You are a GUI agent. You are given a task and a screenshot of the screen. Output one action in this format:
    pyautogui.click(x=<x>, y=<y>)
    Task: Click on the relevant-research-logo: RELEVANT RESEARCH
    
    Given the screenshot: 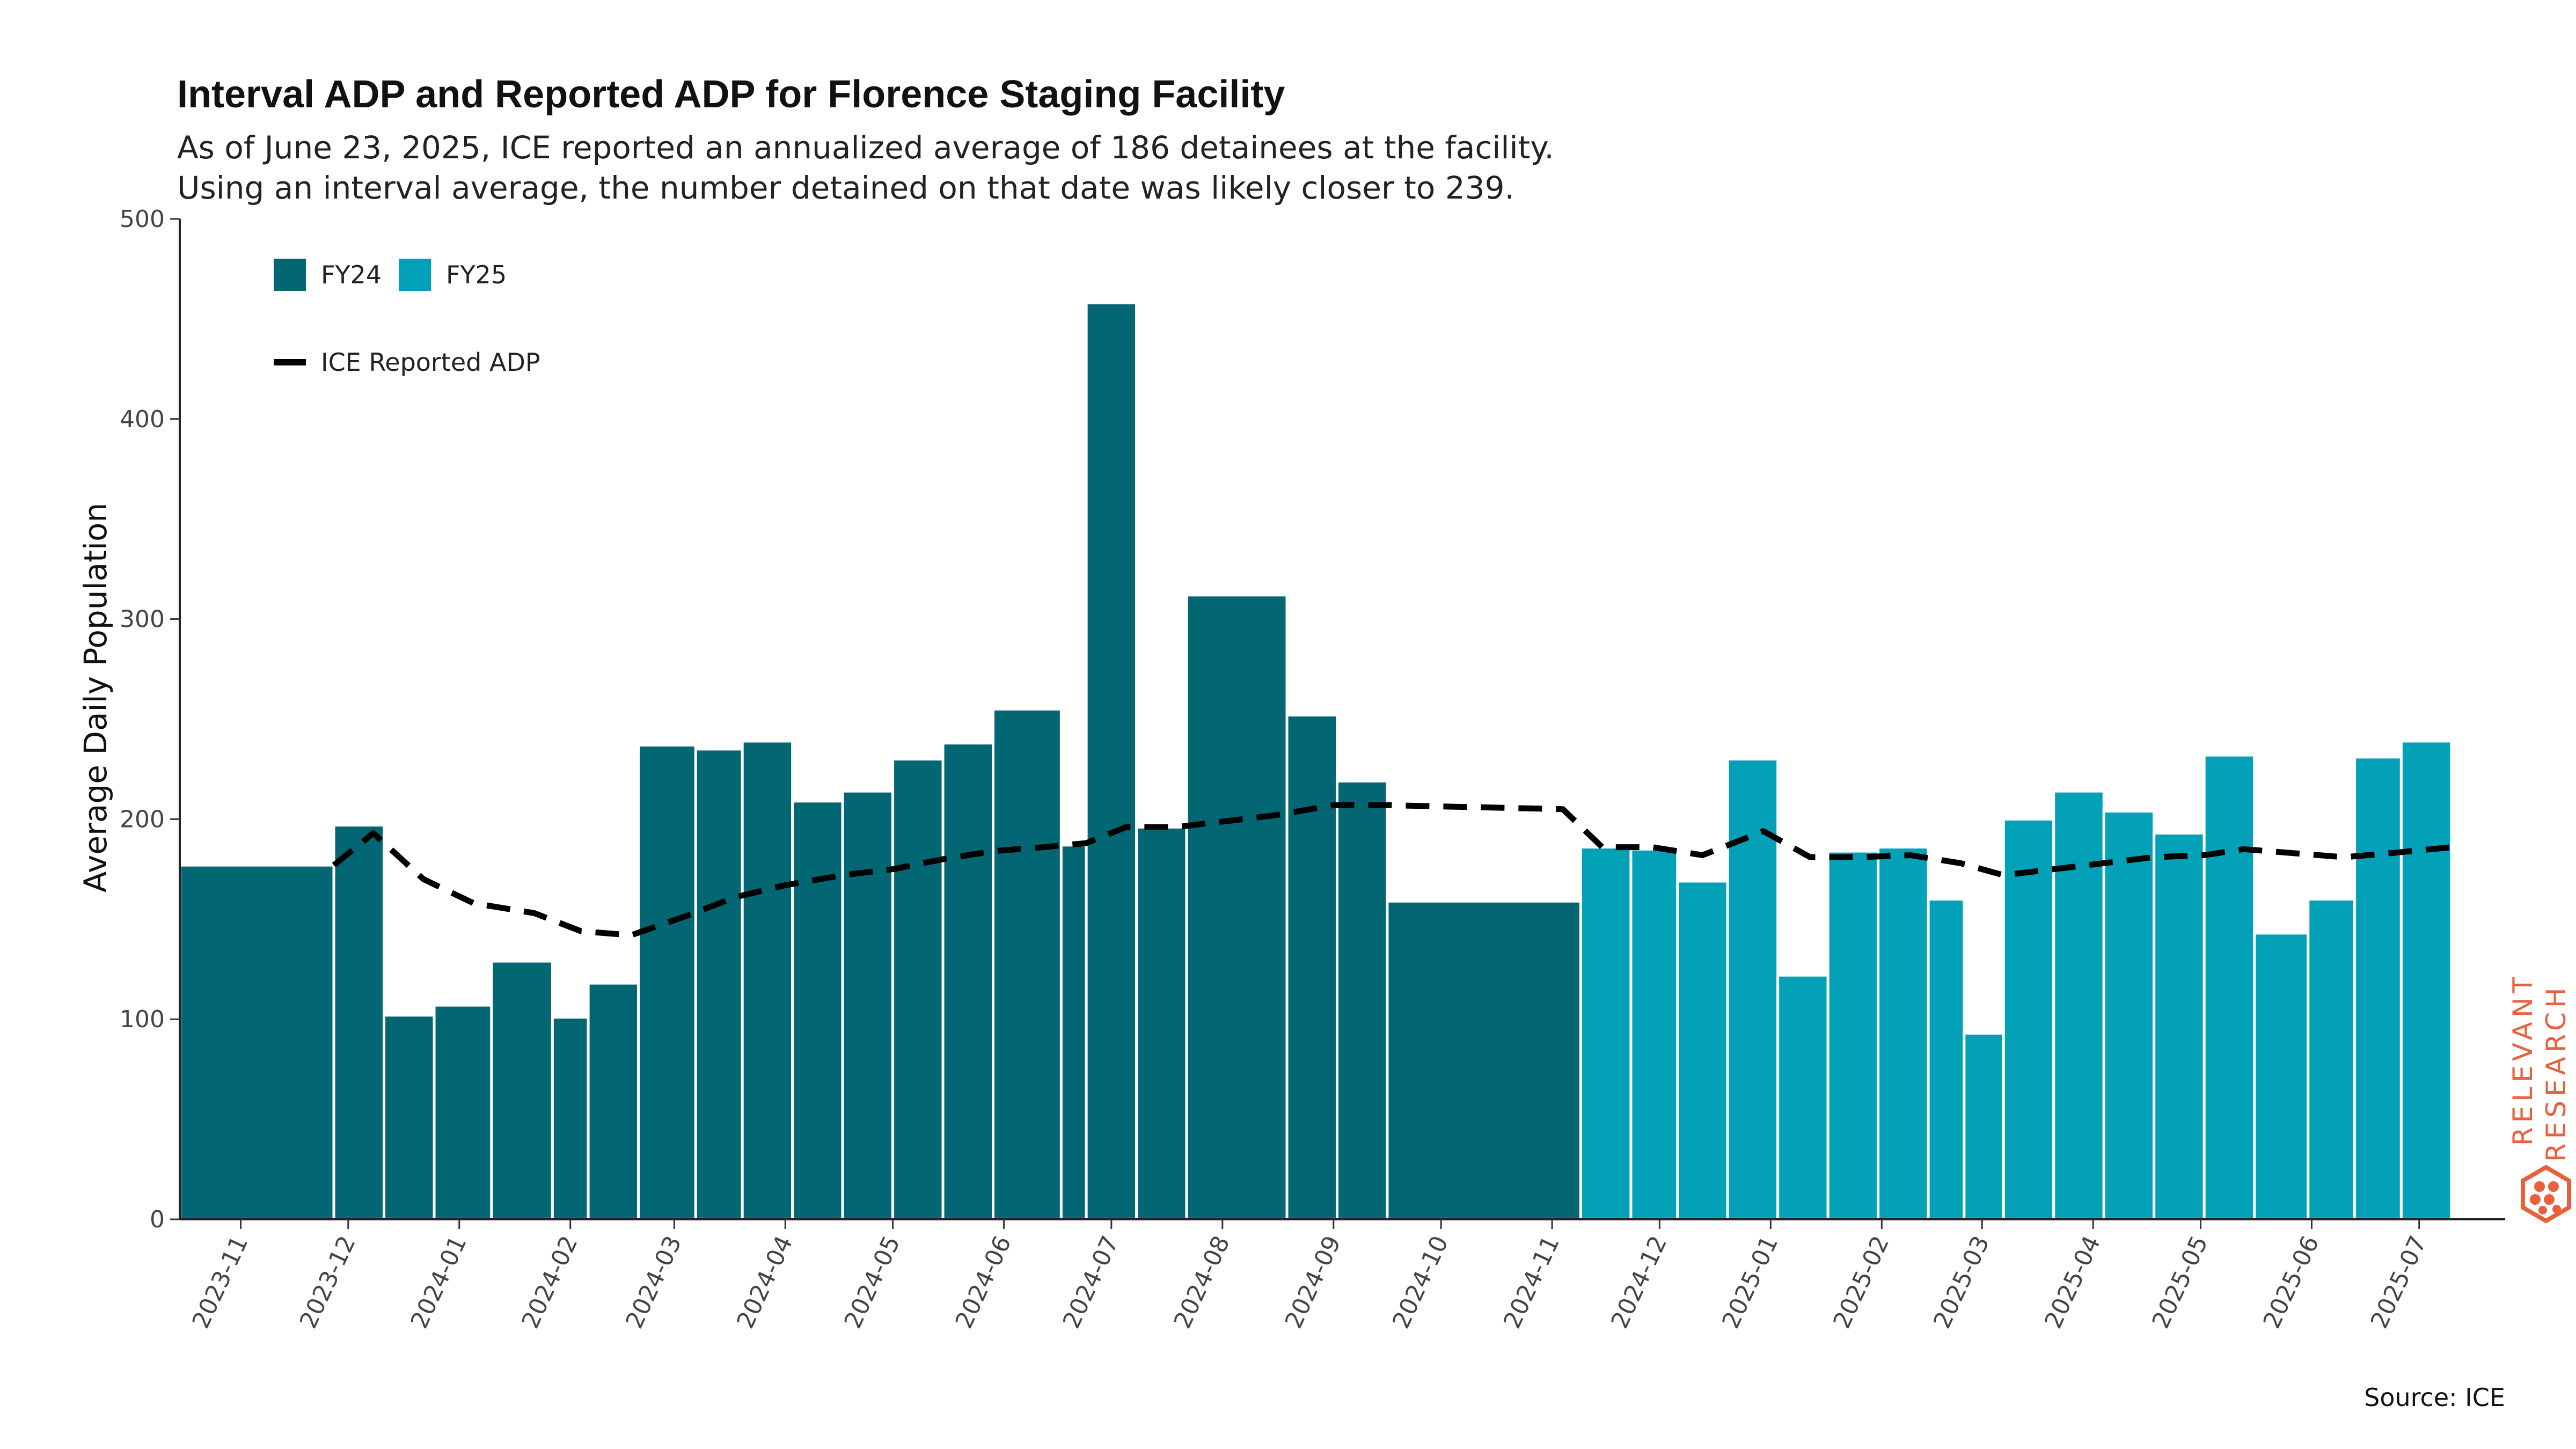 What is the action you would take?
    pyautogui.click(x=2539, y=1098)
    